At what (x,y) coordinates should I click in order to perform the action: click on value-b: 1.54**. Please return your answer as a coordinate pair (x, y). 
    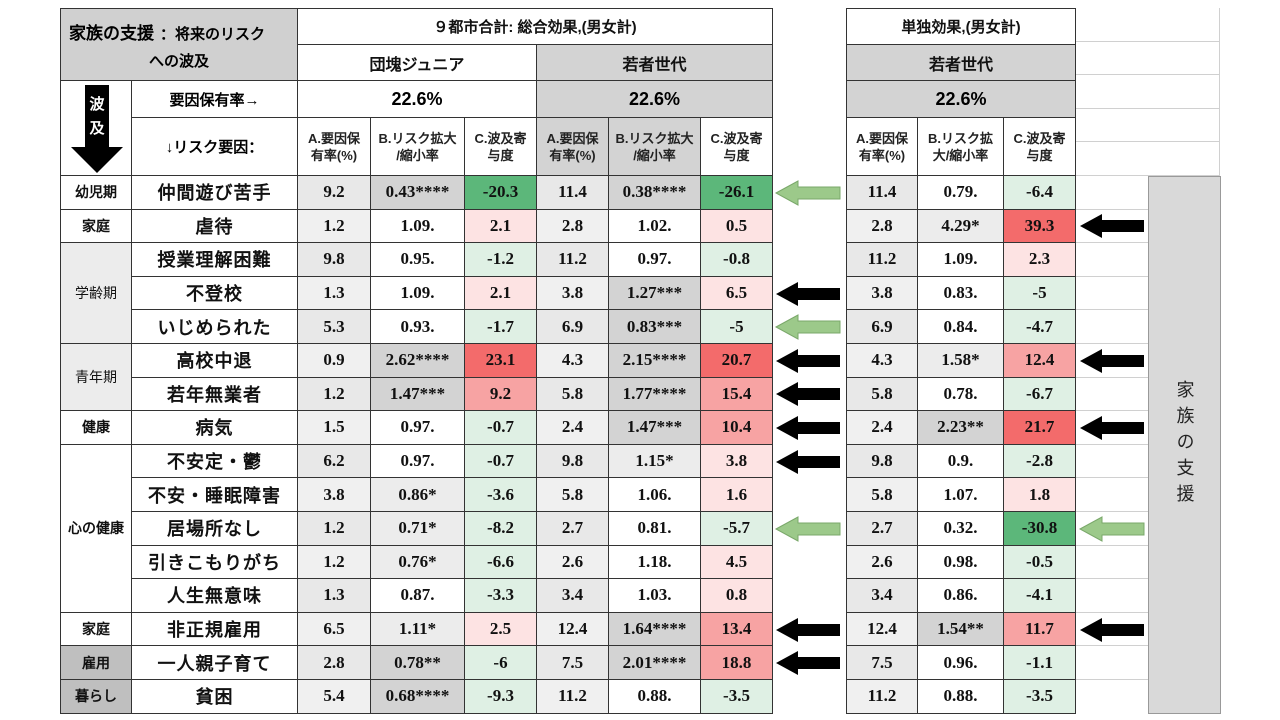
    Looking at the image, I should click on (961, 629).